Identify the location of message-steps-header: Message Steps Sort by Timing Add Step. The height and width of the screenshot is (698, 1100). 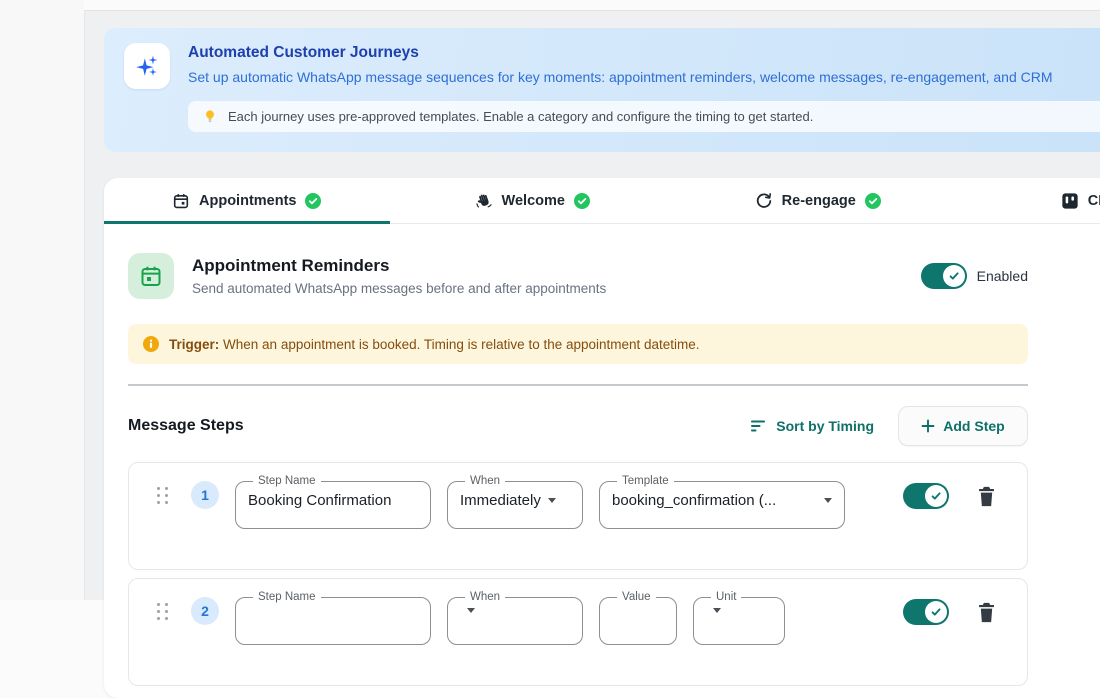
(578, 426).